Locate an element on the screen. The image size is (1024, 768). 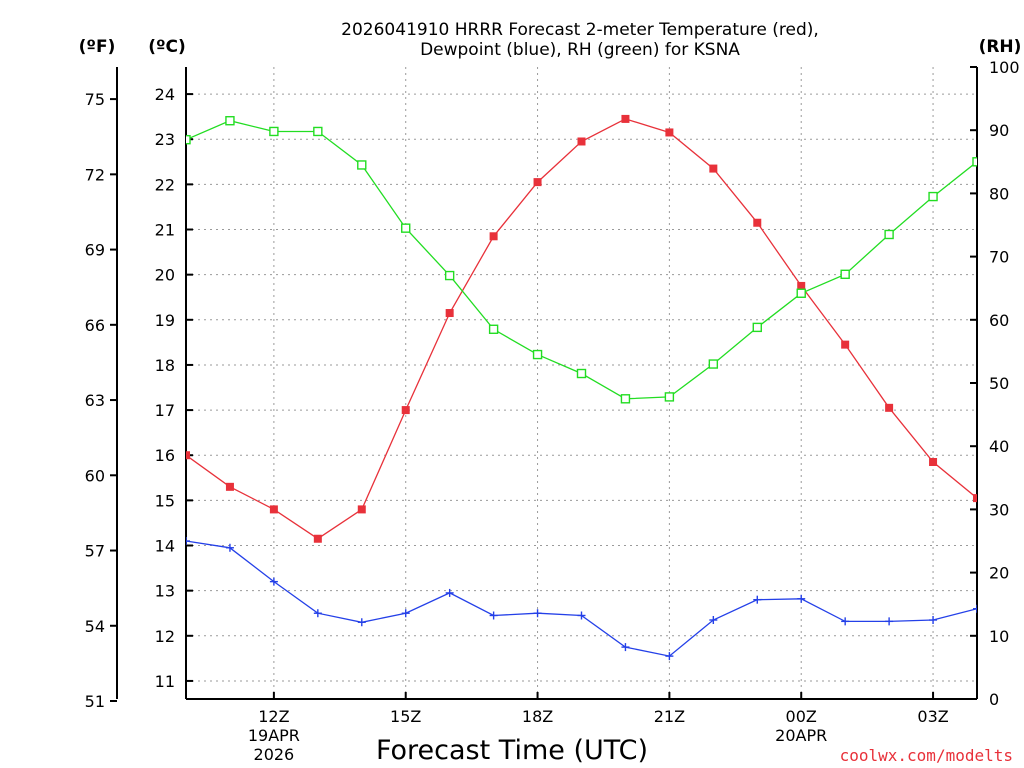
fahrenheit-tick-label: 66 is located at coordinates (95, 325).